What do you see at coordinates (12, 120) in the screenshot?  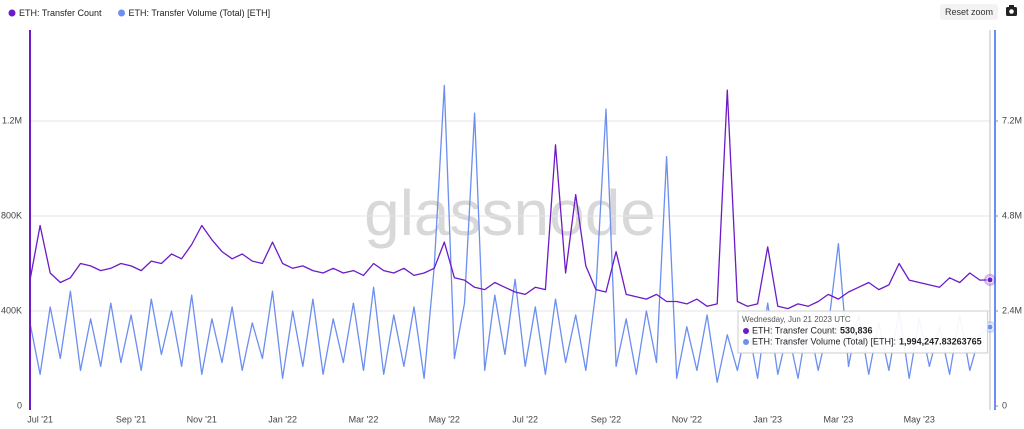 I see `y-tick-label: 1.2M` at bounding box center [12, 120].